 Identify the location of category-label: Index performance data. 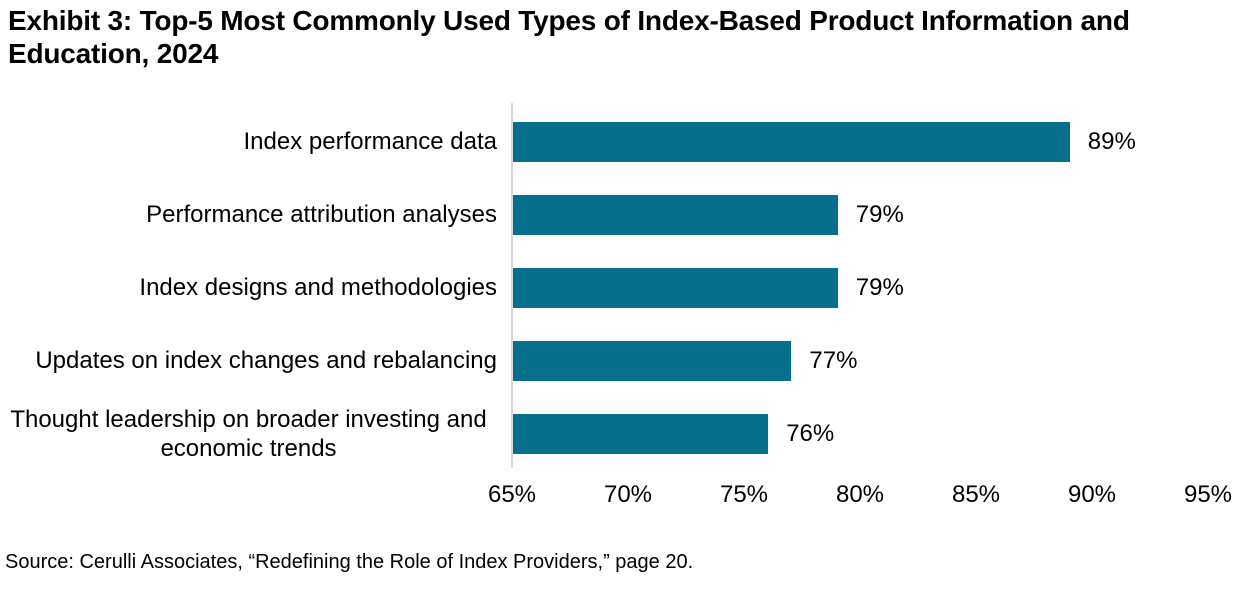
(370, 141).